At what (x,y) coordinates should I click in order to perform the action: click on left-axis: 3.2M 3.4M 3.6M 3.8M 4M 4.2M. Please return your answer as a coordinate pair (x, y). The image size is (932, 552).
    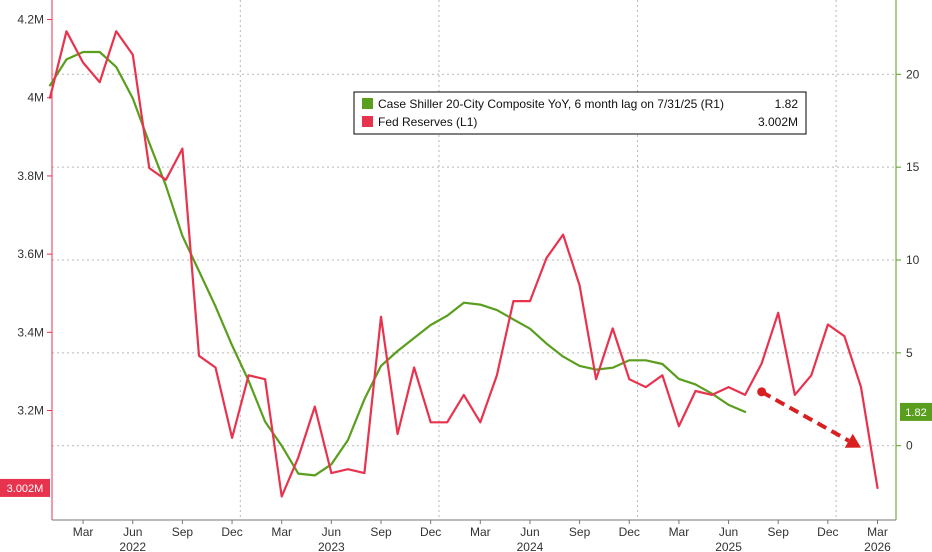
    Looking at the image, I should click on (35, 260).